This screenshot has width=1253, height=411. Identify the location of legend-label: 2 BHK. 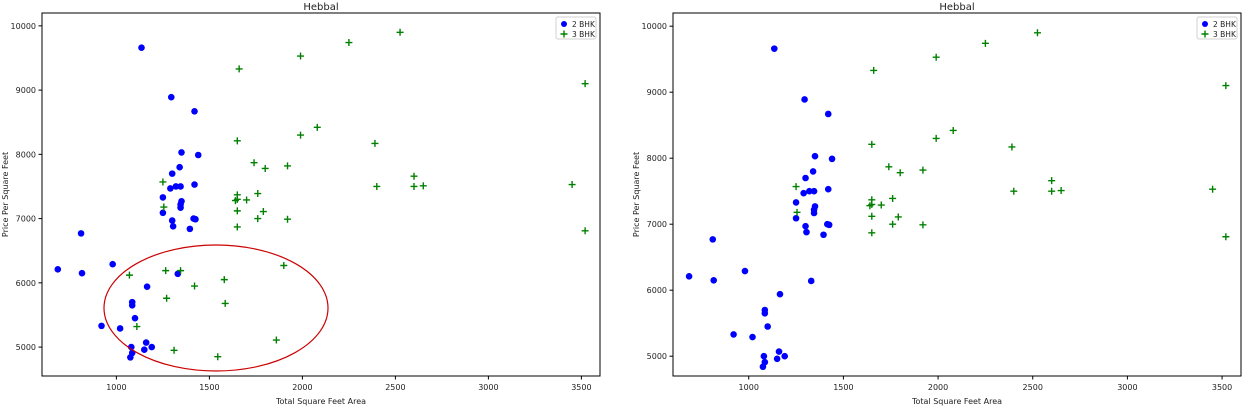
(584, 24).